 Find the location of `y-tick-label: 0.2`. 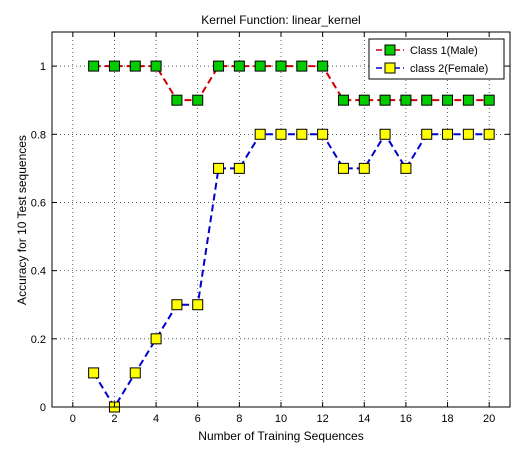

y-tick-label: 0.2 is located at coordinates (38, 340).